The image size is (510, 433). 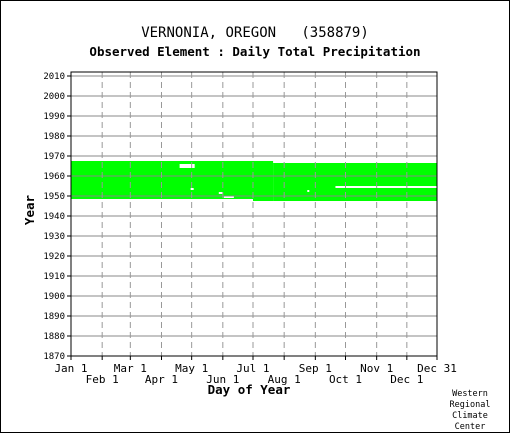 What do you see at coordinates (470, 405) in the screenshot?
I see `credit-line: Regional` at bounding box center [470, 405].